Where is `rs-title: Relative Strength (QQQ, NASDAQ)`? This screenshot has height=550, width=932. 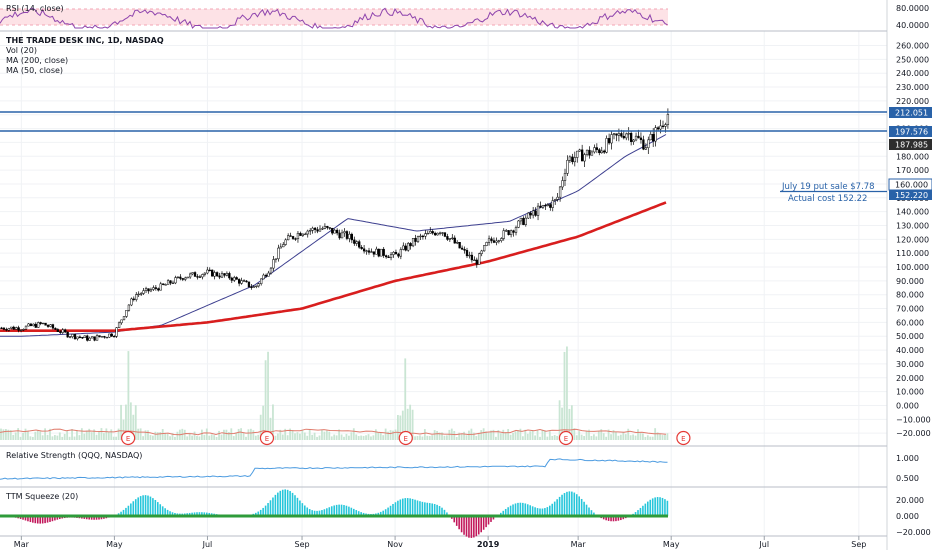
rs-title: Relative Strength (QQQ, NASDAQ) is located at coordinates (74, 455).